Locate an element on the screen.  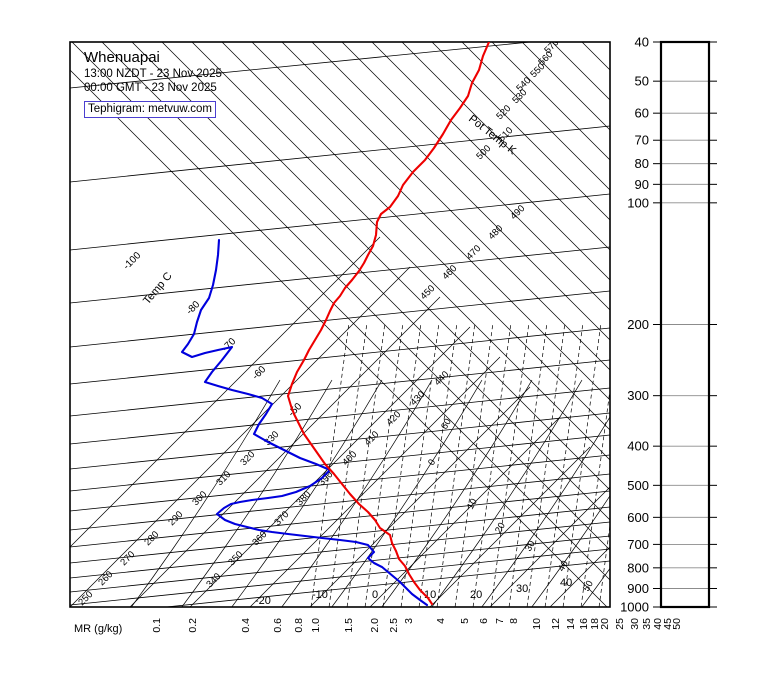
pressure-tick: 1000 is located at coordinates (634, 607).